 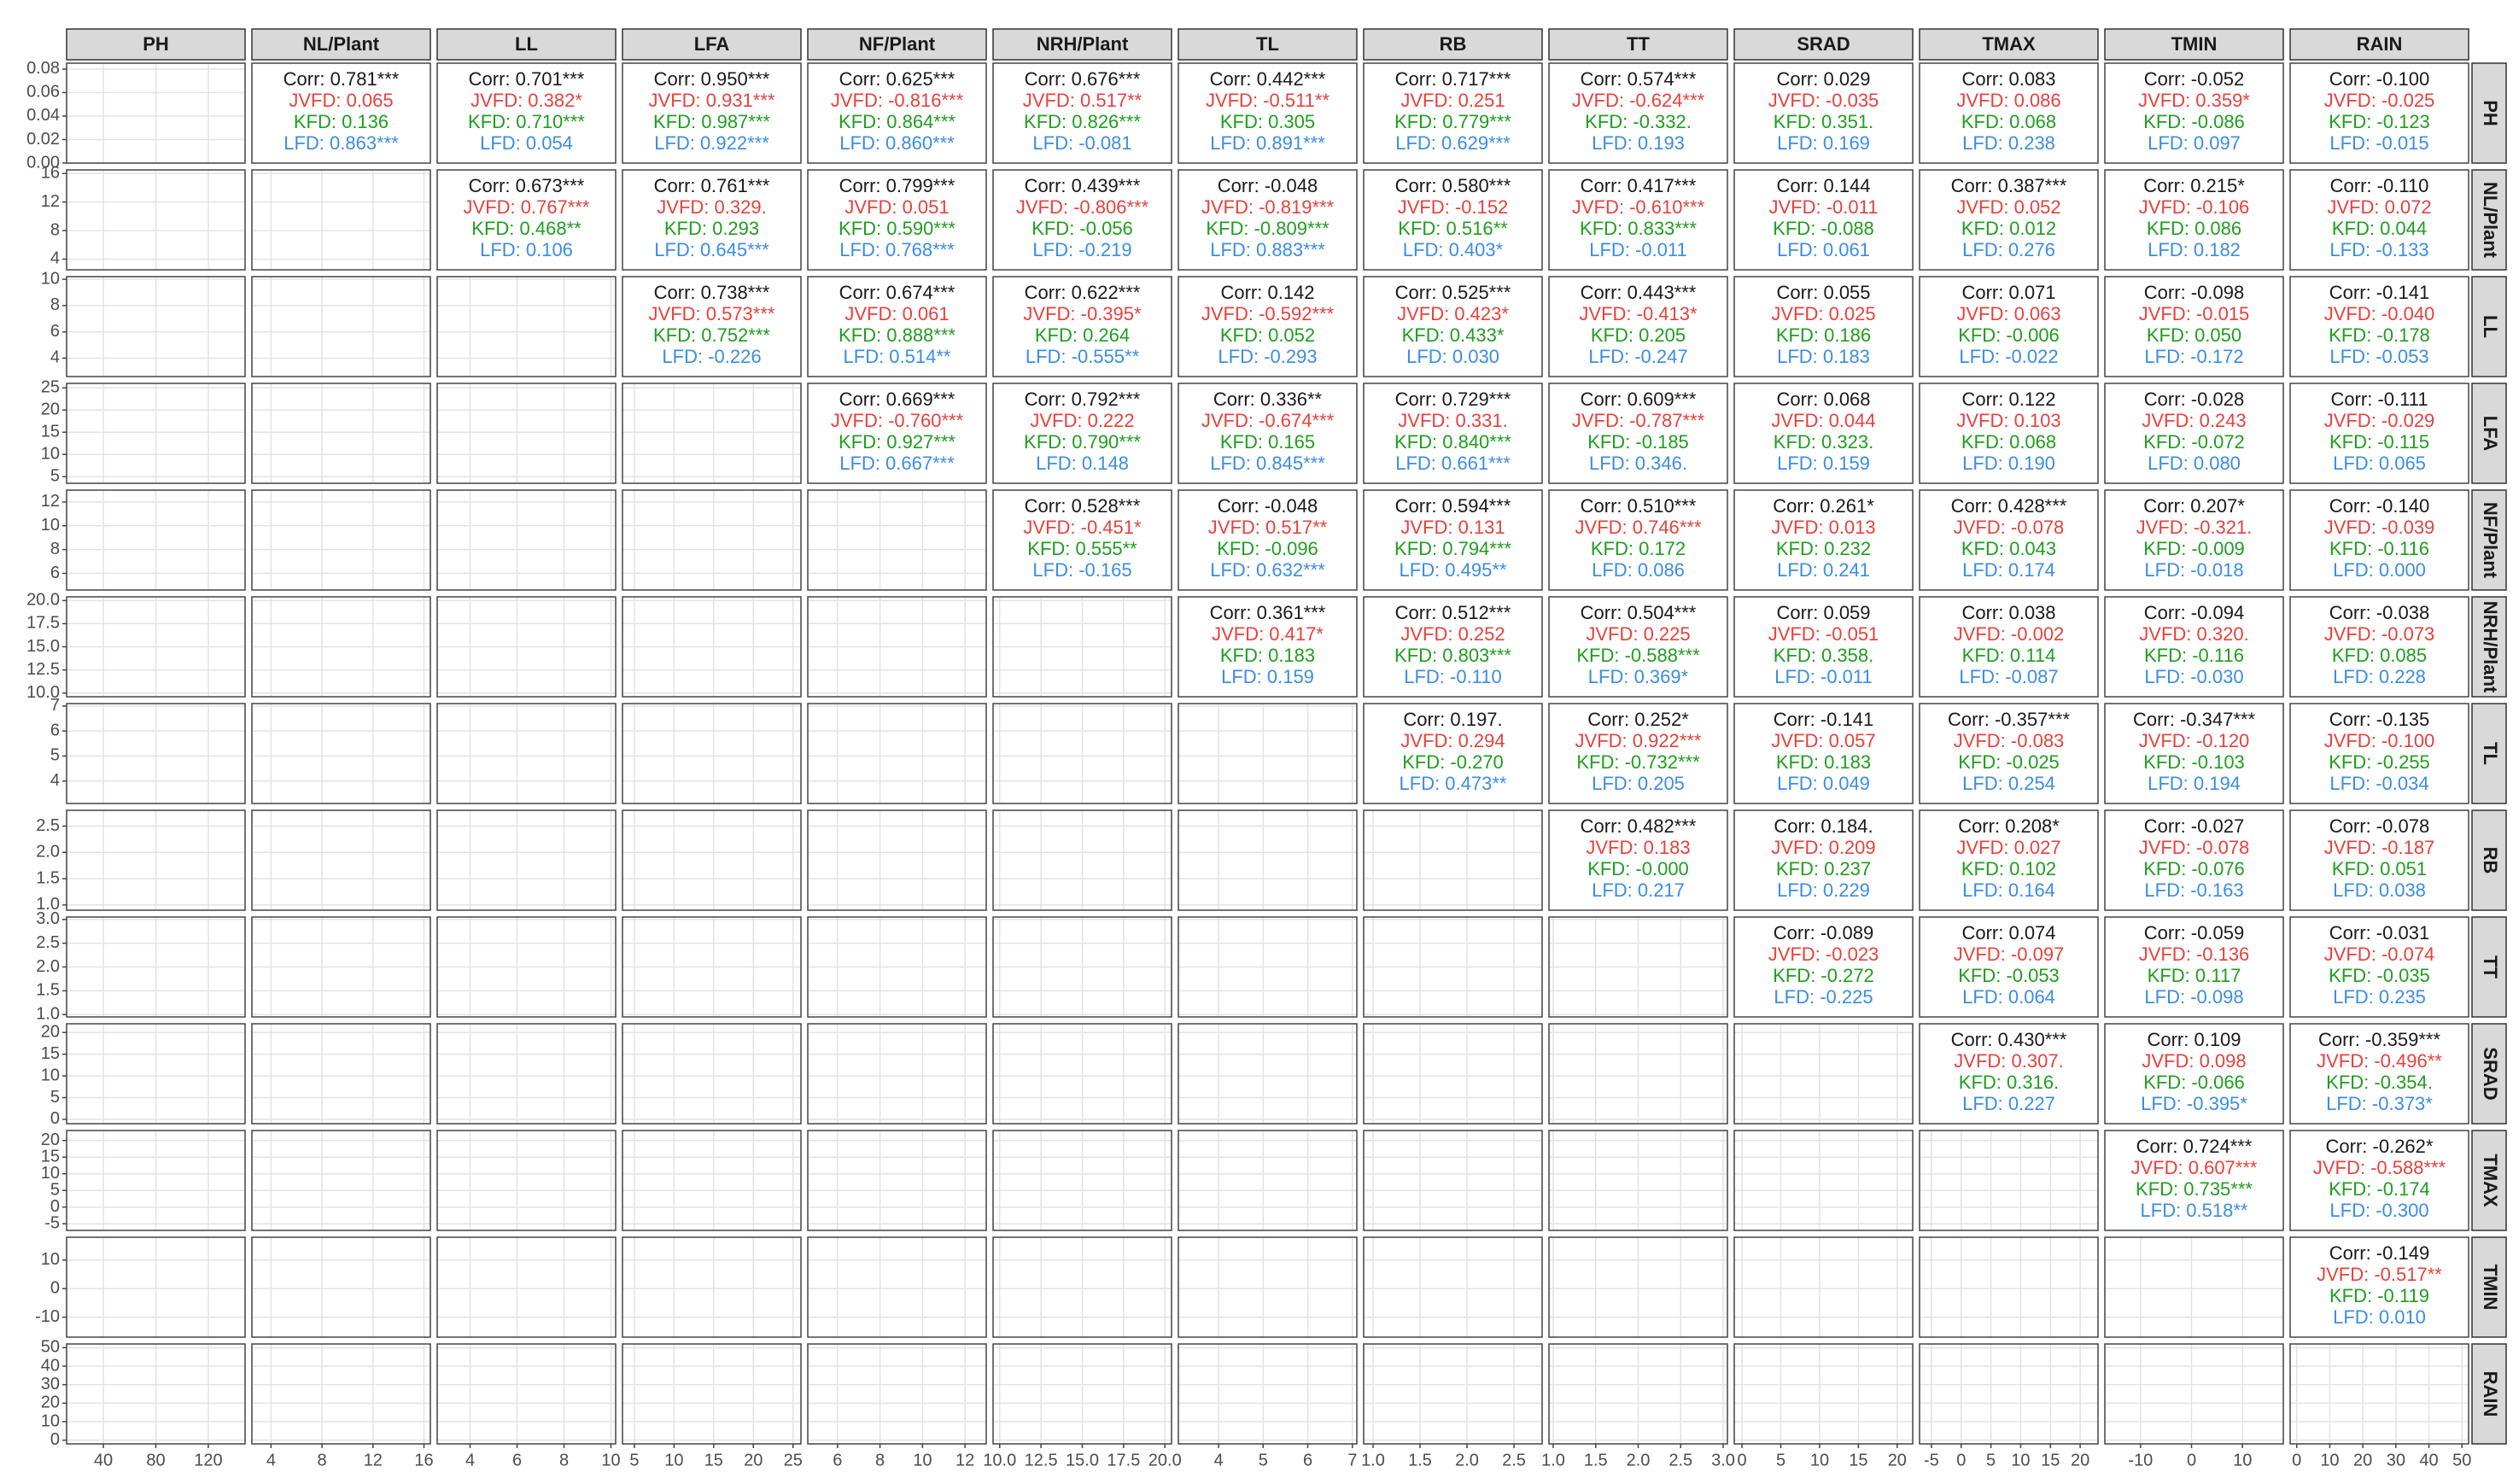 What do you see at coordinates (922, 1460) in the screenshot?
I see `x-tick-label: 10` at bounding box center [922, 1460].